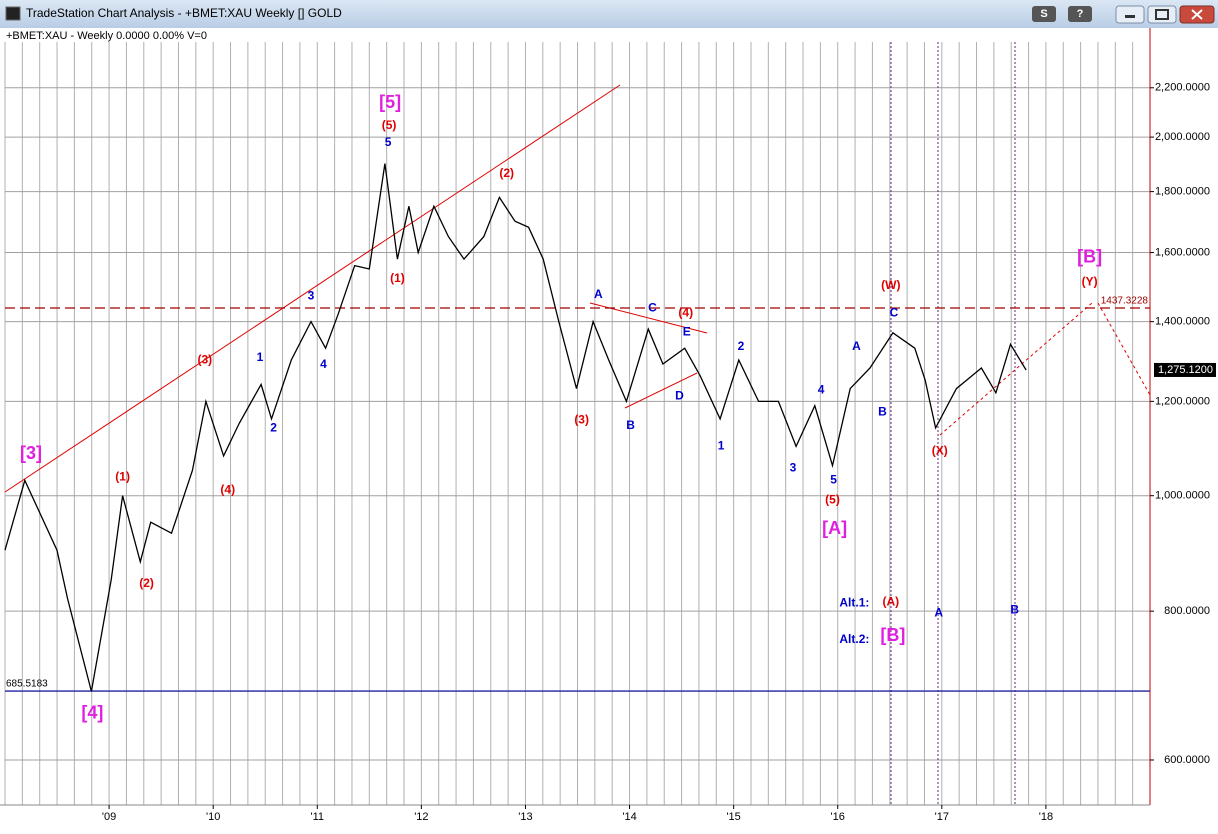  What do you see at coordinates (1125, 301) in the screenshot?
I see `level-label: 1437.3228` at bounding box center [1125, 301].